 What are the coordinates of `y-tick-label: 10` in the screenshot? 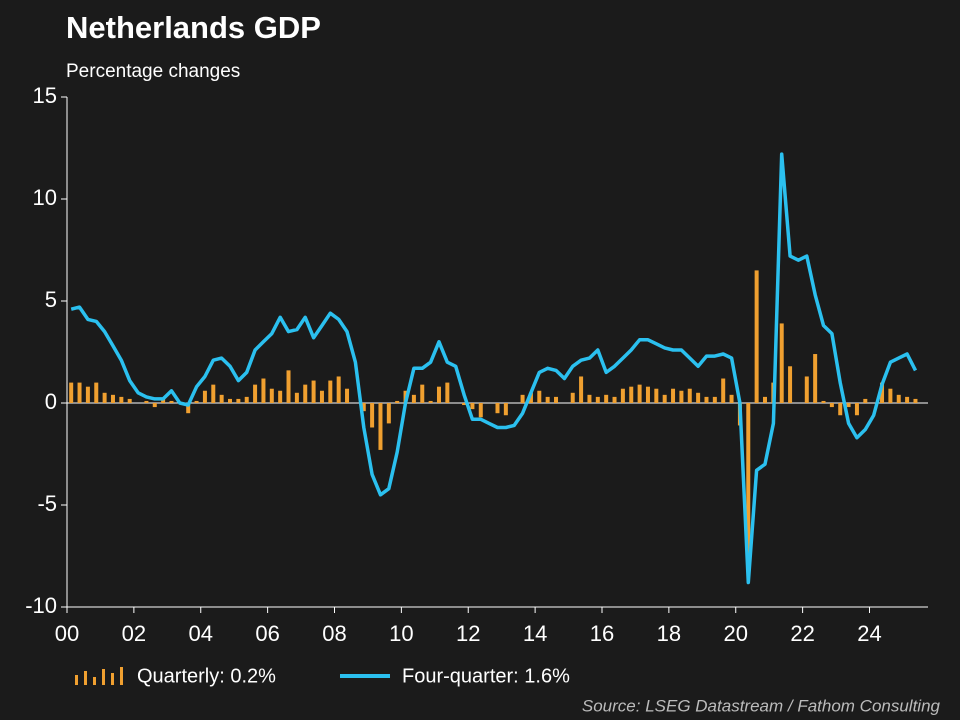 It's located at (45, 197).